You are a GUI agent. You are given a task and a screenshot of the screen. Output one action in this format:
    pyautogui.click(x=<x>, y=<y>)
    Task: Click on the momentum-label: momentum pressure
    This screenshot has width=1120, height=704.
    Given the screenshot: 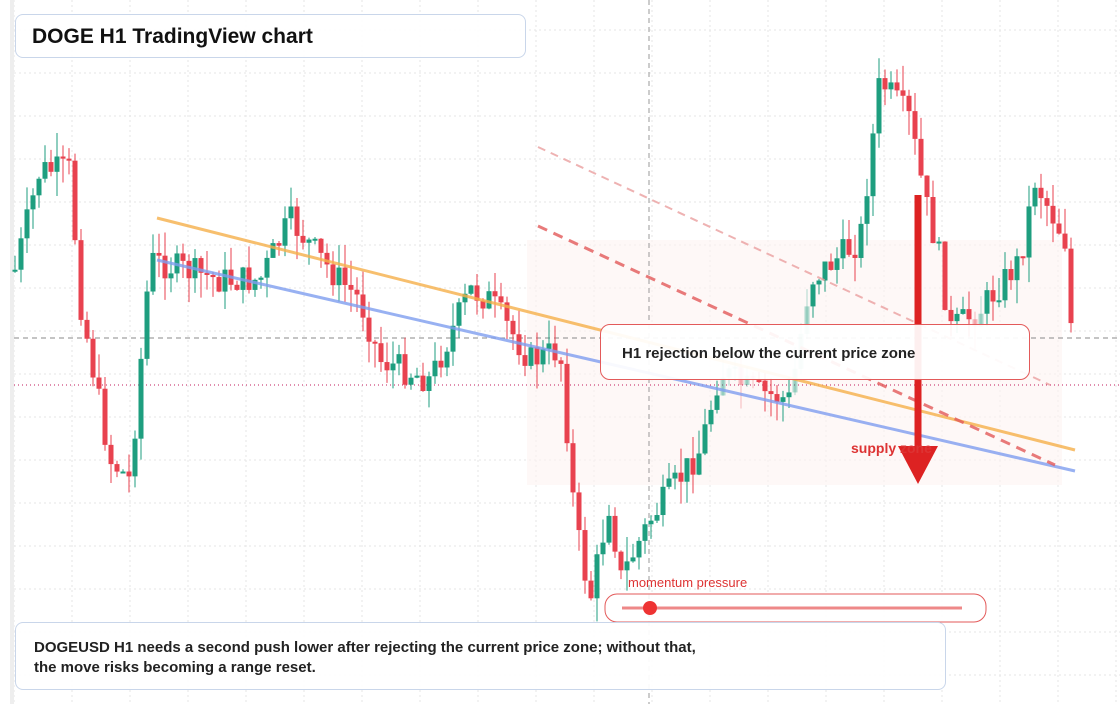 What is the action you would take?
    pyautogui.click(x=687, y=582)
    